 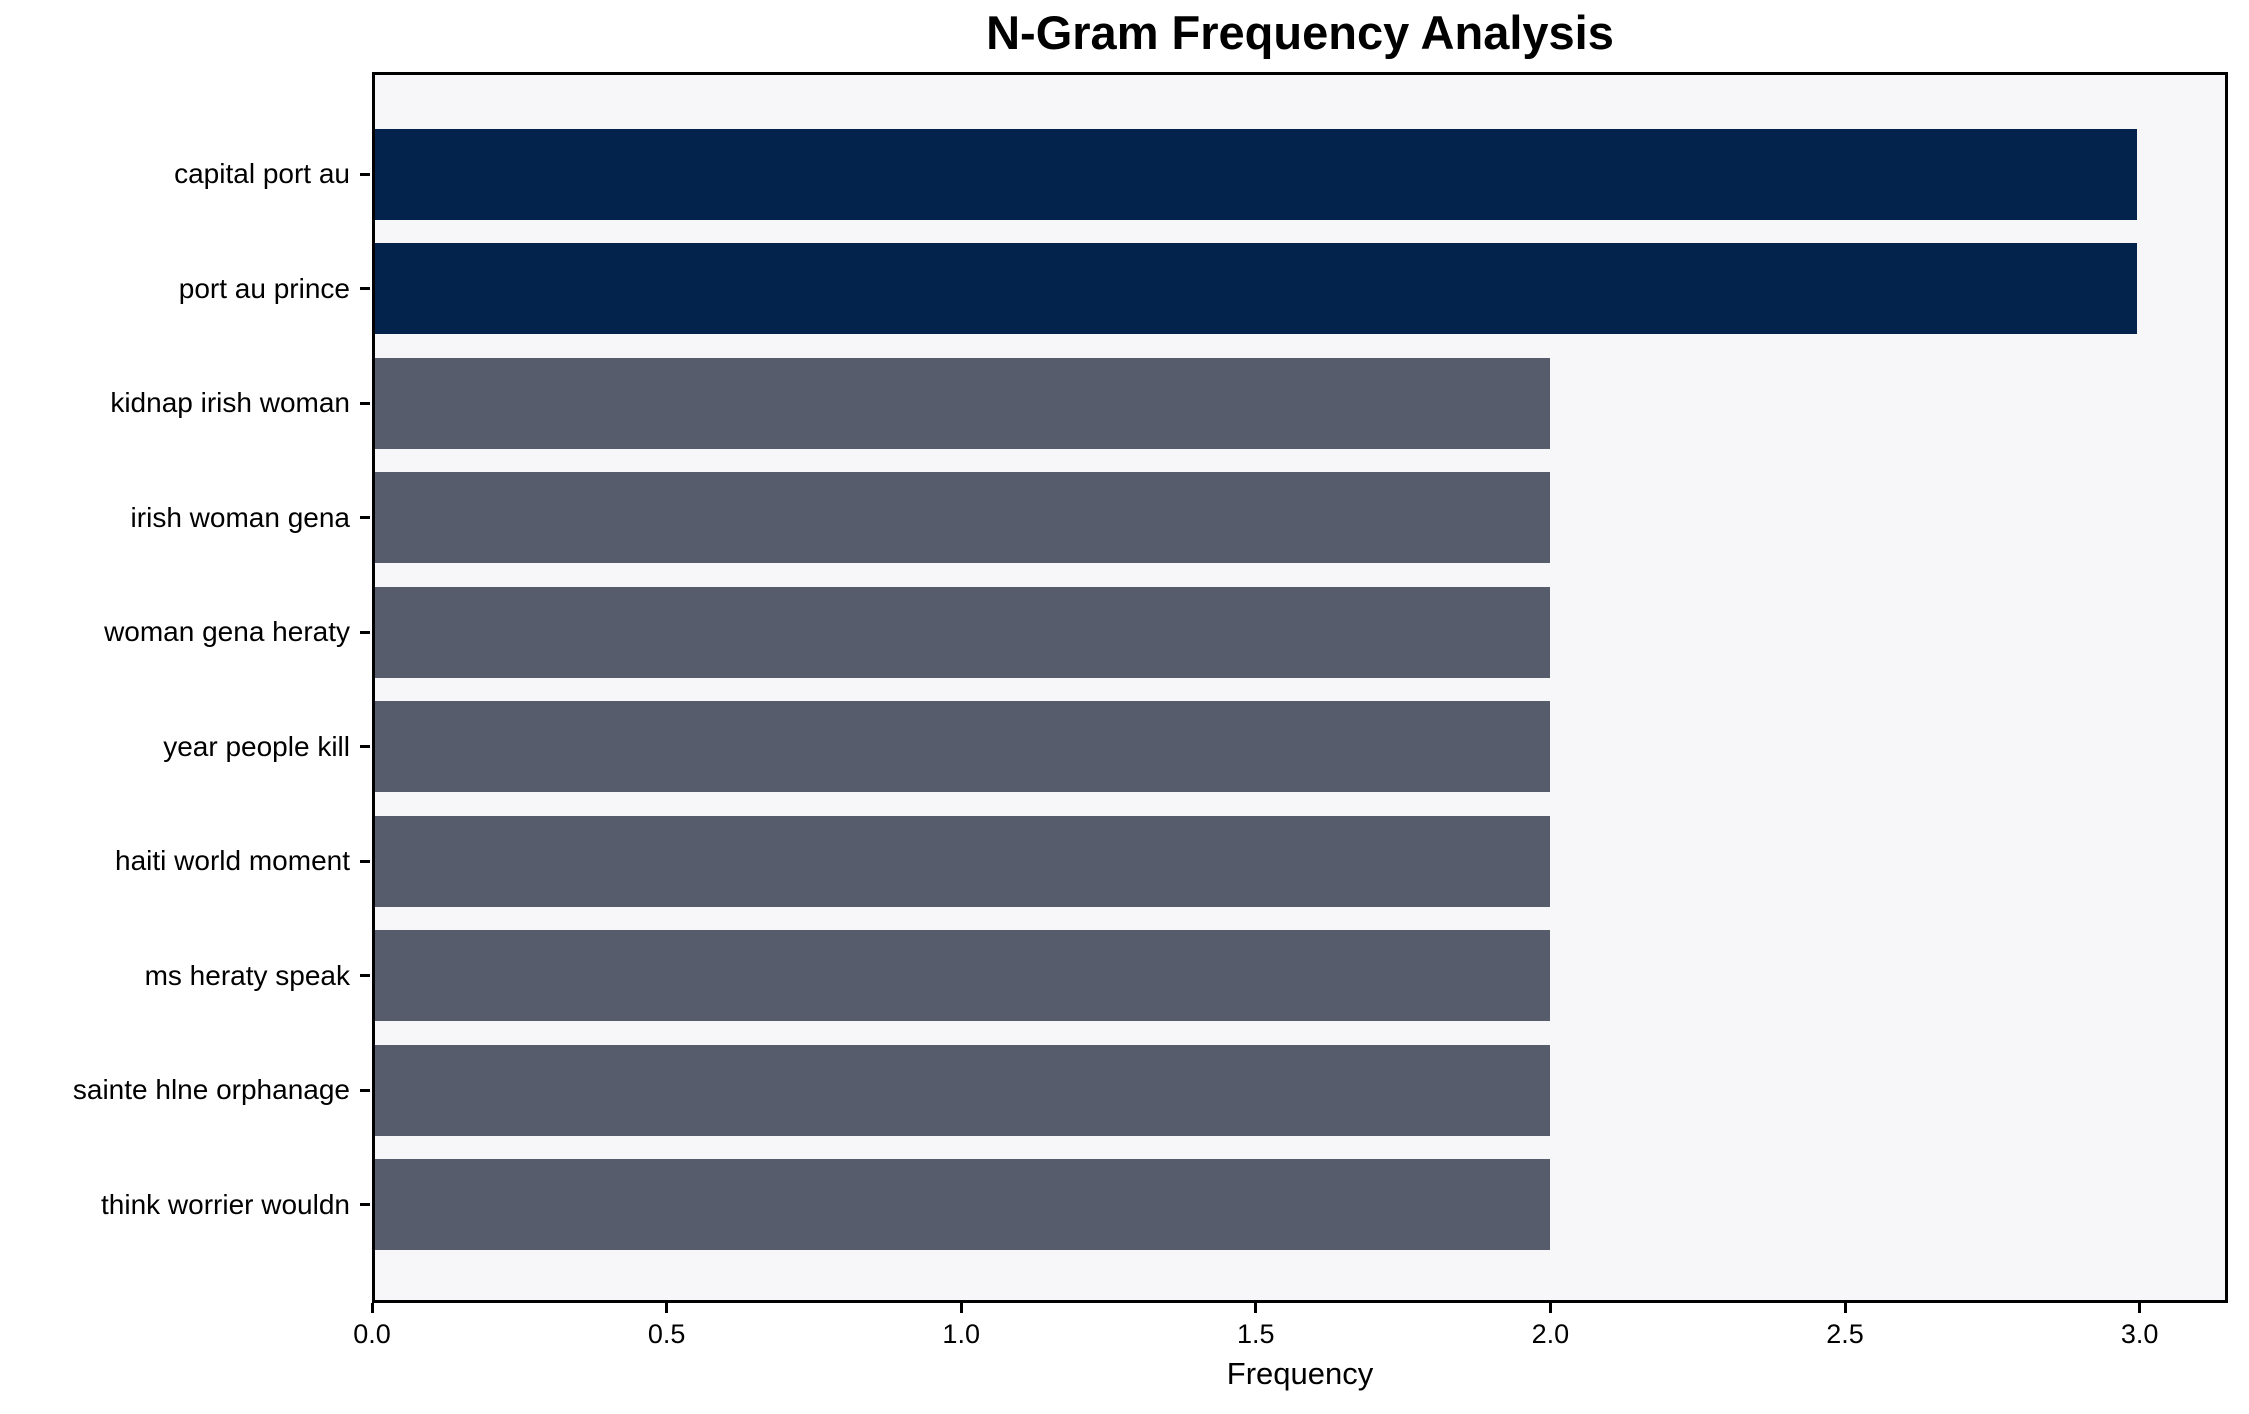 What do you see at coordinates (962, 403) in the screenshot?
I see `bar-kidnap-irish-woman` at bounding box center [962, 403].